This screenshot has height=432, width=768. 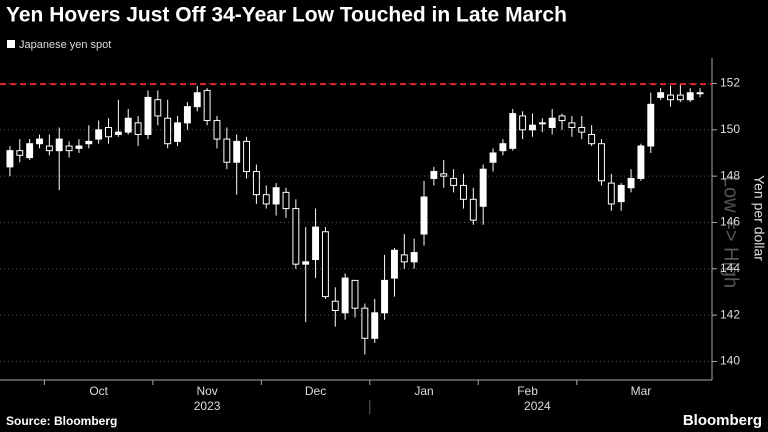 What do you see at coordinates (722, 420) in the screenshot?
I see `brand: Bloomberg` at bounding box center [722, 420].